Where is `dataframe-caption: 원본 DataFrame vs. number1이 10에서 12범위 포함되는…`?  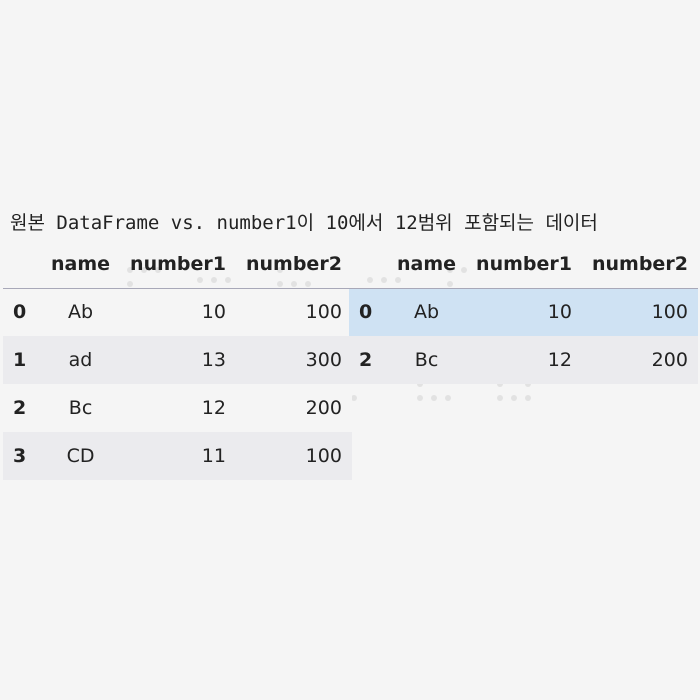 dataframe-caption: 원본 DataFrame vs. number1이 10에서 12범위 포함되는… is located at coordinates (304, 223).